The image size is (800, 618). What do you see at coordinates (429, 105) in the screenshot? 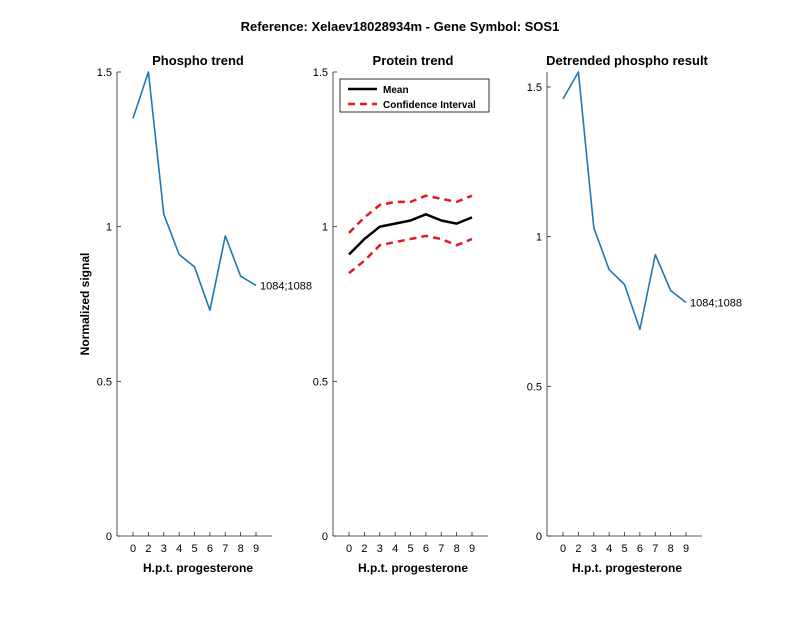
I see `legend-ci-label: Confidence Interval` at bounding box center [429, 105].